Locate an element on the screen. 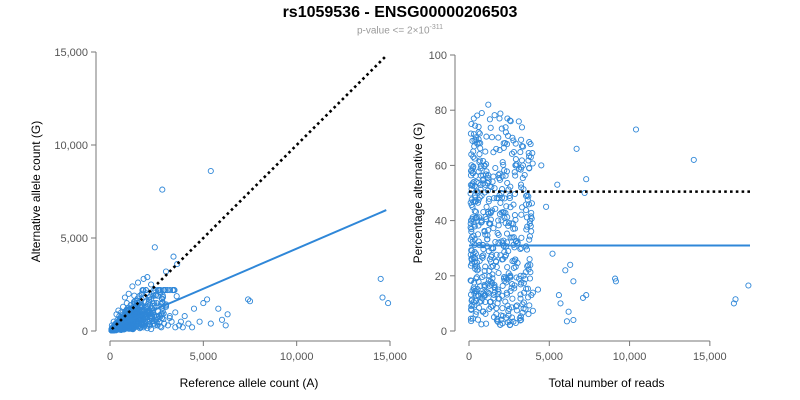  chart-title: rs1059536 - ENSG00000206503 is located at coordinates (400, 12).